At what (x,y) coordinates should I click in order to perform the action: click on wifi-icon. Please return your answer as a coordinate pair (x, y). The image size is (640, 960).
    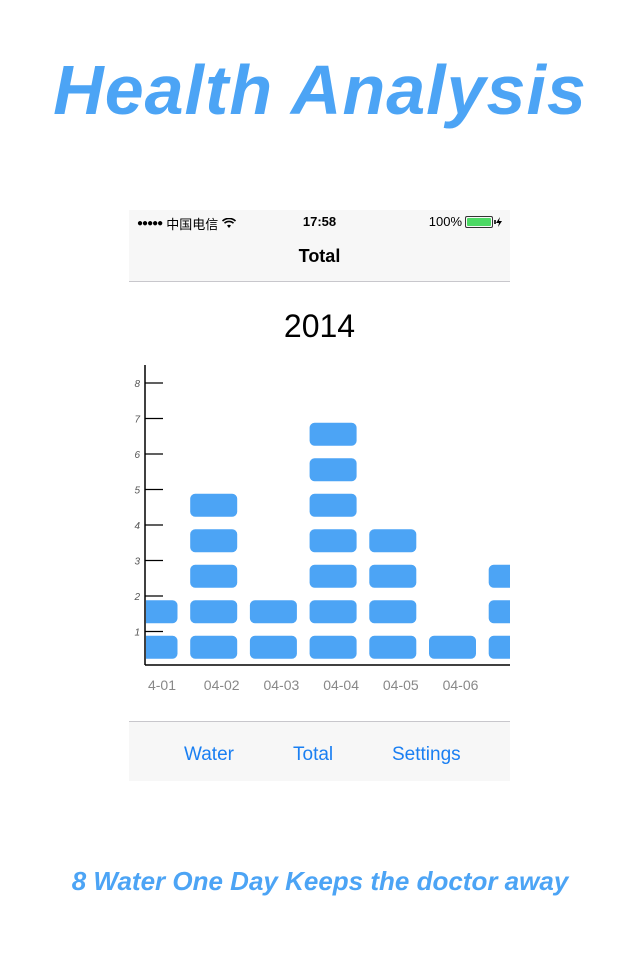
    Looking at the image, I should click on (229, 223).